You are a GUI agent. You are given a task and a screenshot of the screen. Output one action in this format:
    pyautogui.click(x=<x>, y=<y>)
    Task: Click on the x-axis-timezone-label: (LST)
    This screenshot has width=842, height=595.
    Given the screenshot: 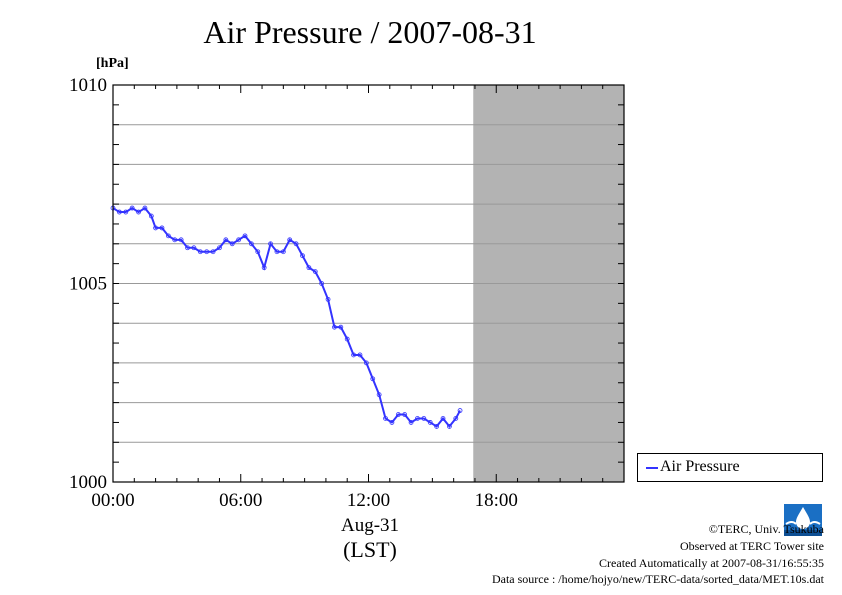 What is the action you would take?
    pyautogui.click(x=370, y=549)
    